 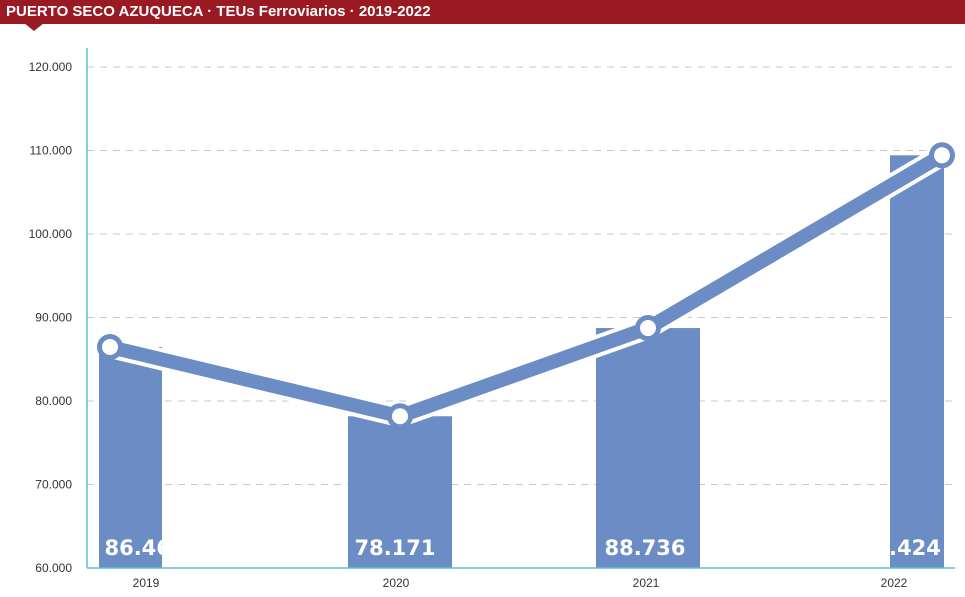 What do you see at coordinates (894, 583) in the screenshot?
I see `x-tick-label: 2022` at bounding box center [894, 583].